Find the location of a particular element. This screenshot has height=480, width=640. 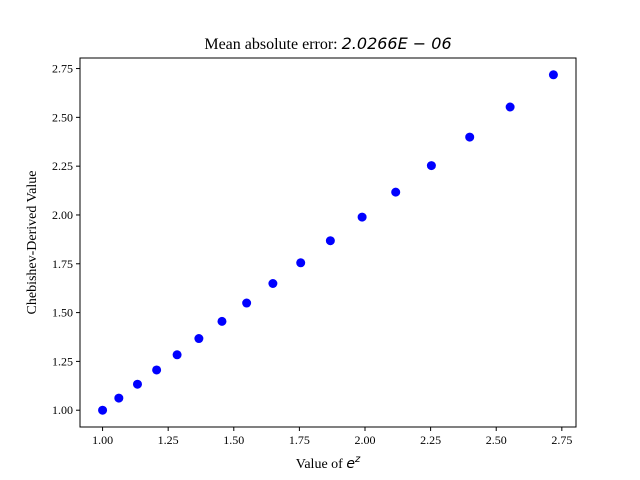

y-tick-label: 1.00 is located at coordinates (62, 410).